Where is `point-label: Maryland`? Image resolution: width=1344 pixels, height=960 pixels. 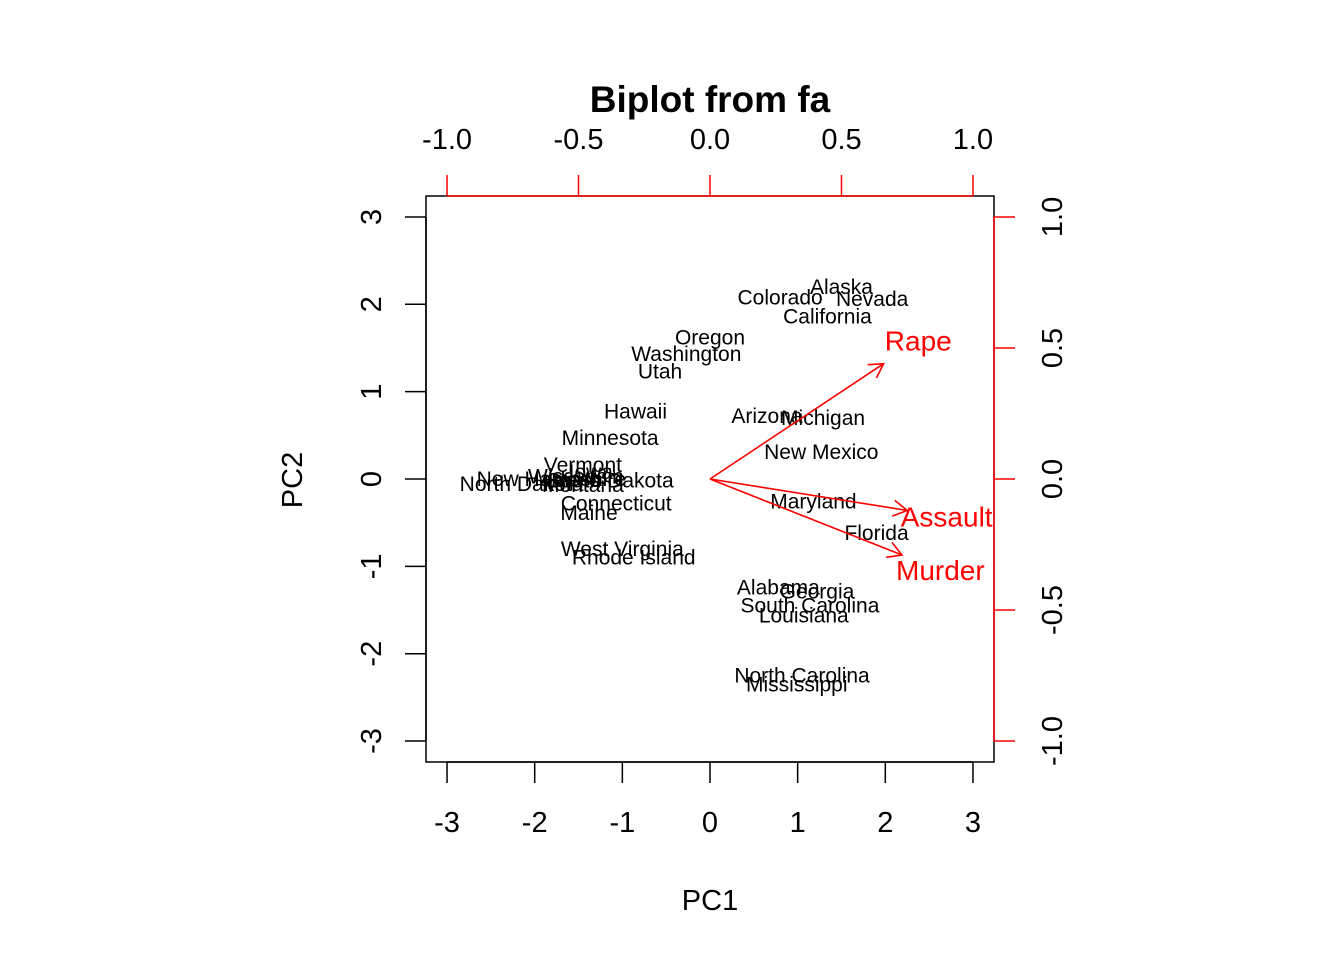
point-label: Maryland is located at coordinates (813, 502).